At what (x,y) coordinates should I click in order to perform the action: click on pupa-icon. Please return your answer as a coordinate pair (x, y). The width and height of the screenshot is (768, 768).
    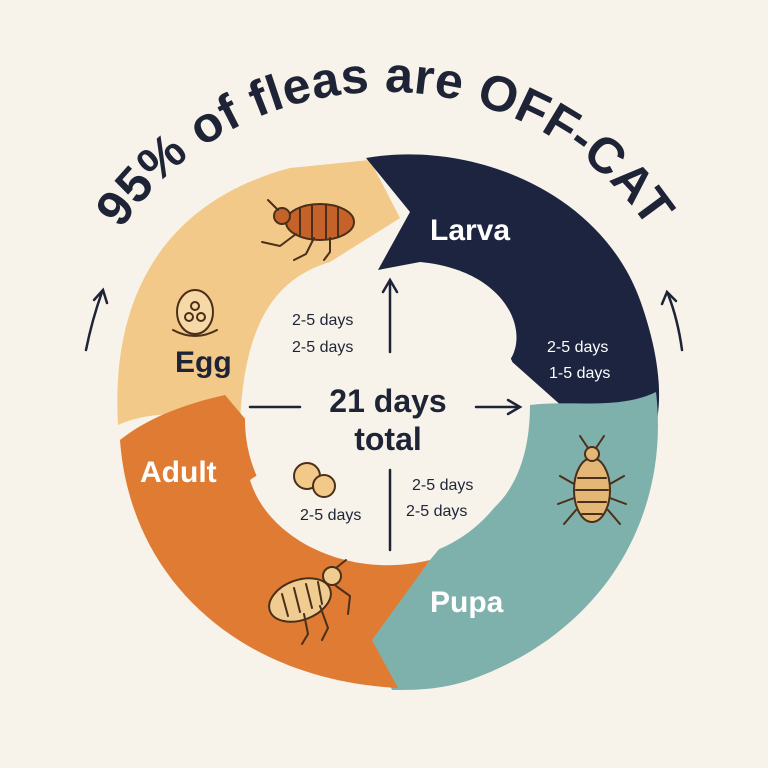
    Looking at the image, I should click on (592, 480).